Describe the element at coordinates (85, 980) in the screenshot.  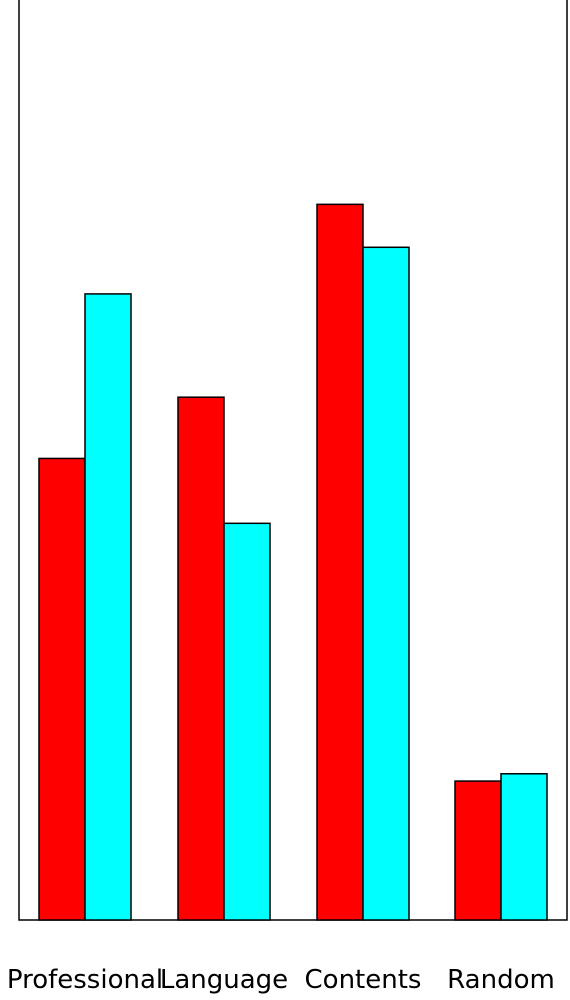
I see `category-label-professional: Professional` at that location.